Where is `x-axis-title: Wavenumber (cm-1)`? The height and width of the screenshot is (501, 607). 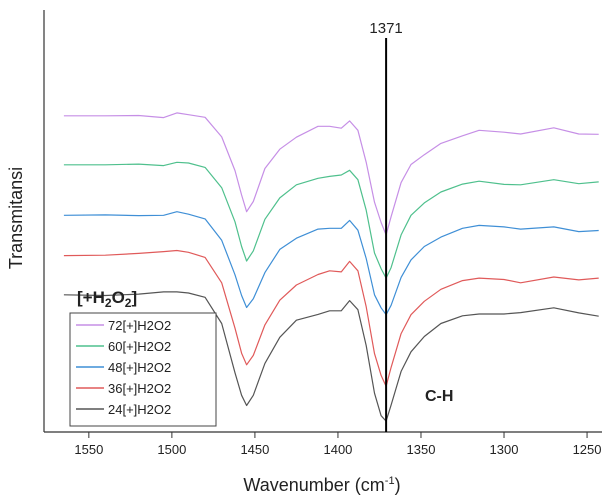 x-axis-title: Wavenumber (cm-1) is located at coordinates (321, 485).